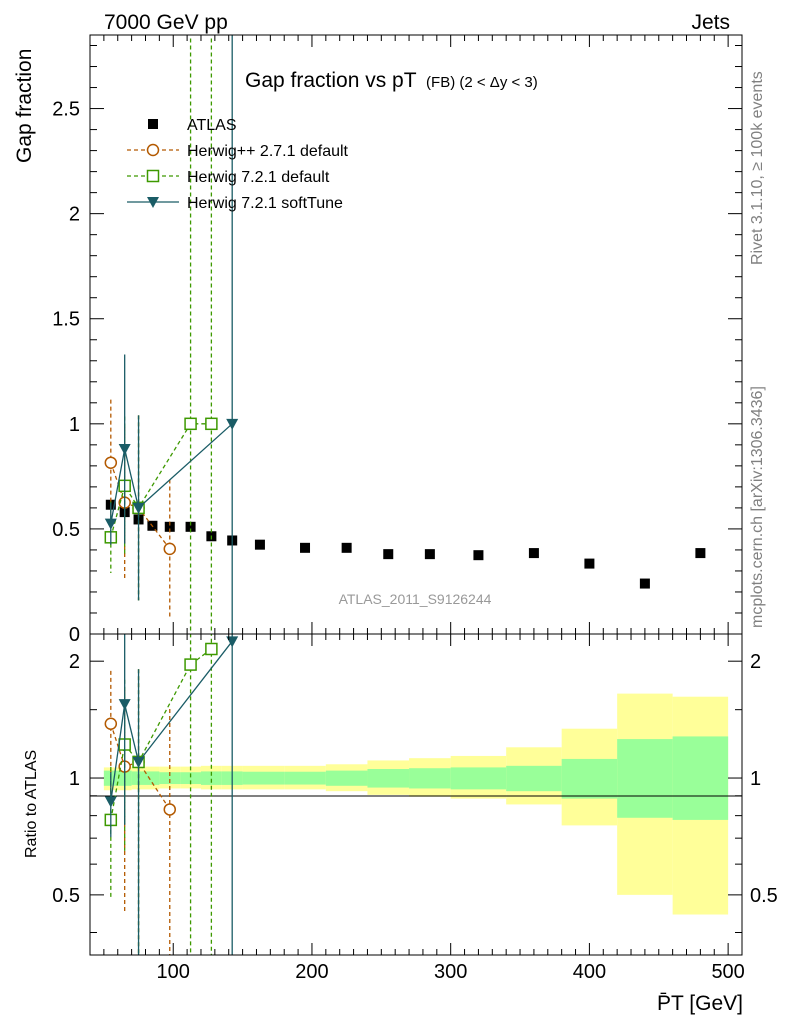  What do you see at coordinates (764, 896) in the screenshot?
I see `bottom-y-tick-label-right: 0.5` at bounding box center [764, 896].